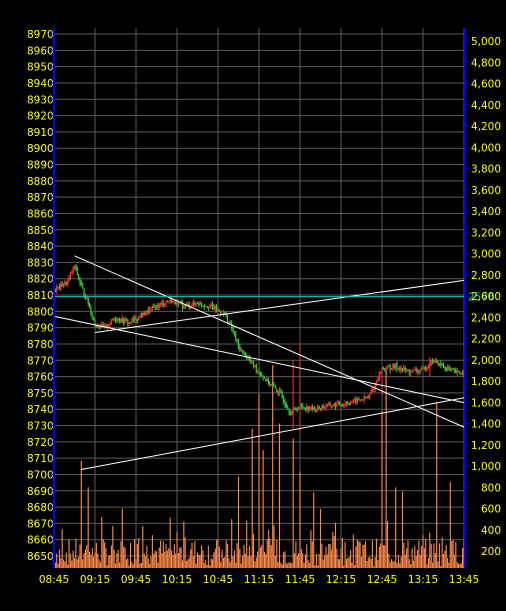  Describe the element at coordinates (40, 492) in the screenshot. I see `left-tick-label: 8690` at that location.